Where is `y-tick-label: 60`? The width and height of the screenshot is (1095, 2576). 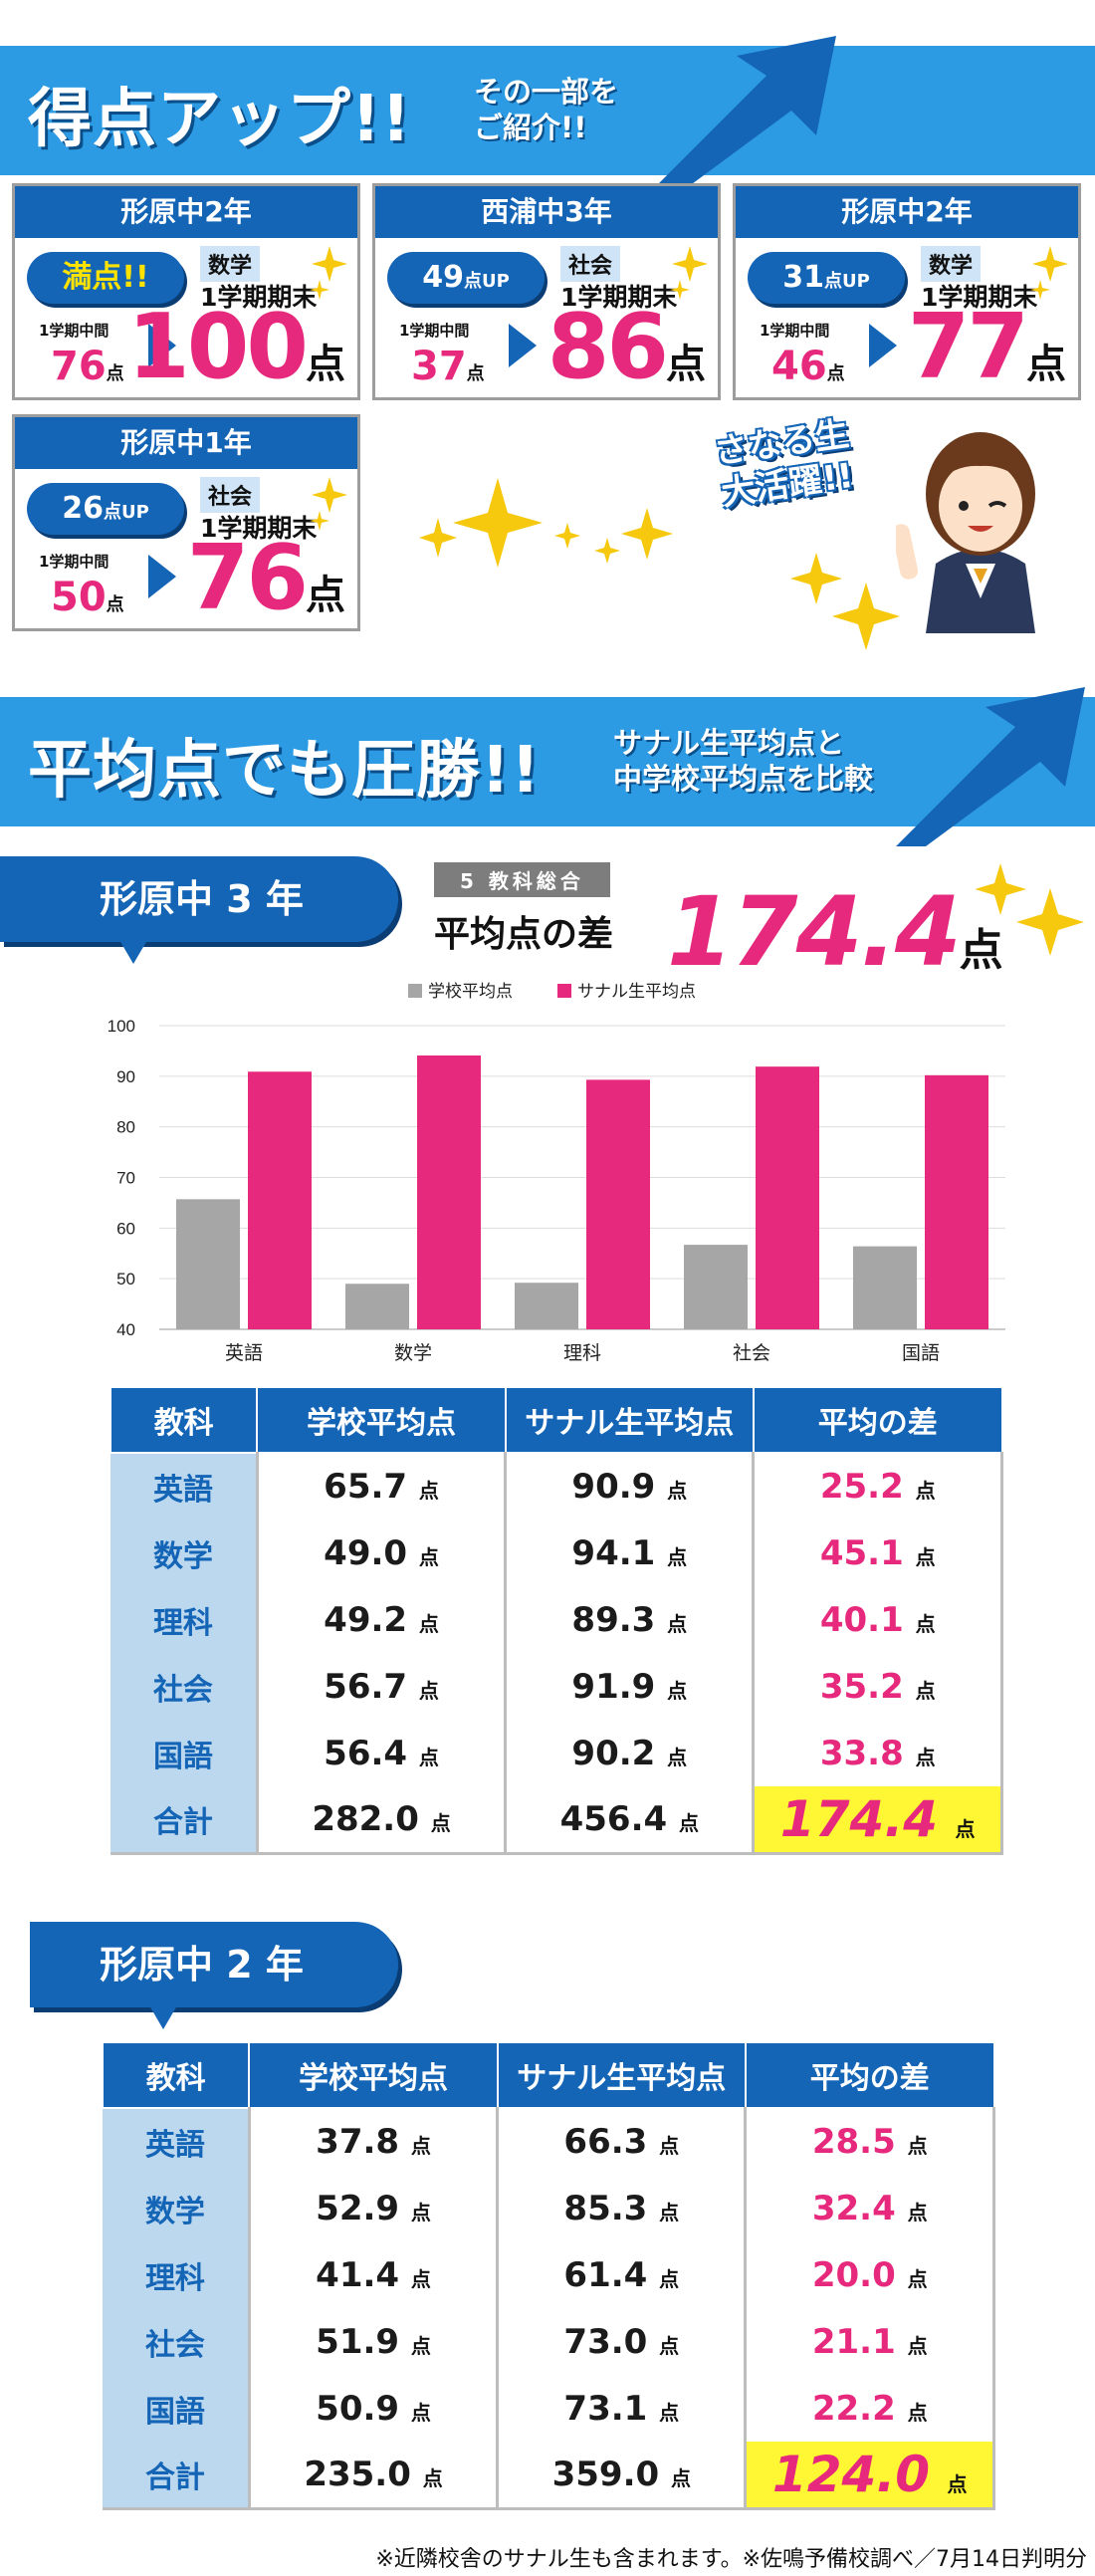
y-tick-label: 60 is located at coordinates (125, 1228).